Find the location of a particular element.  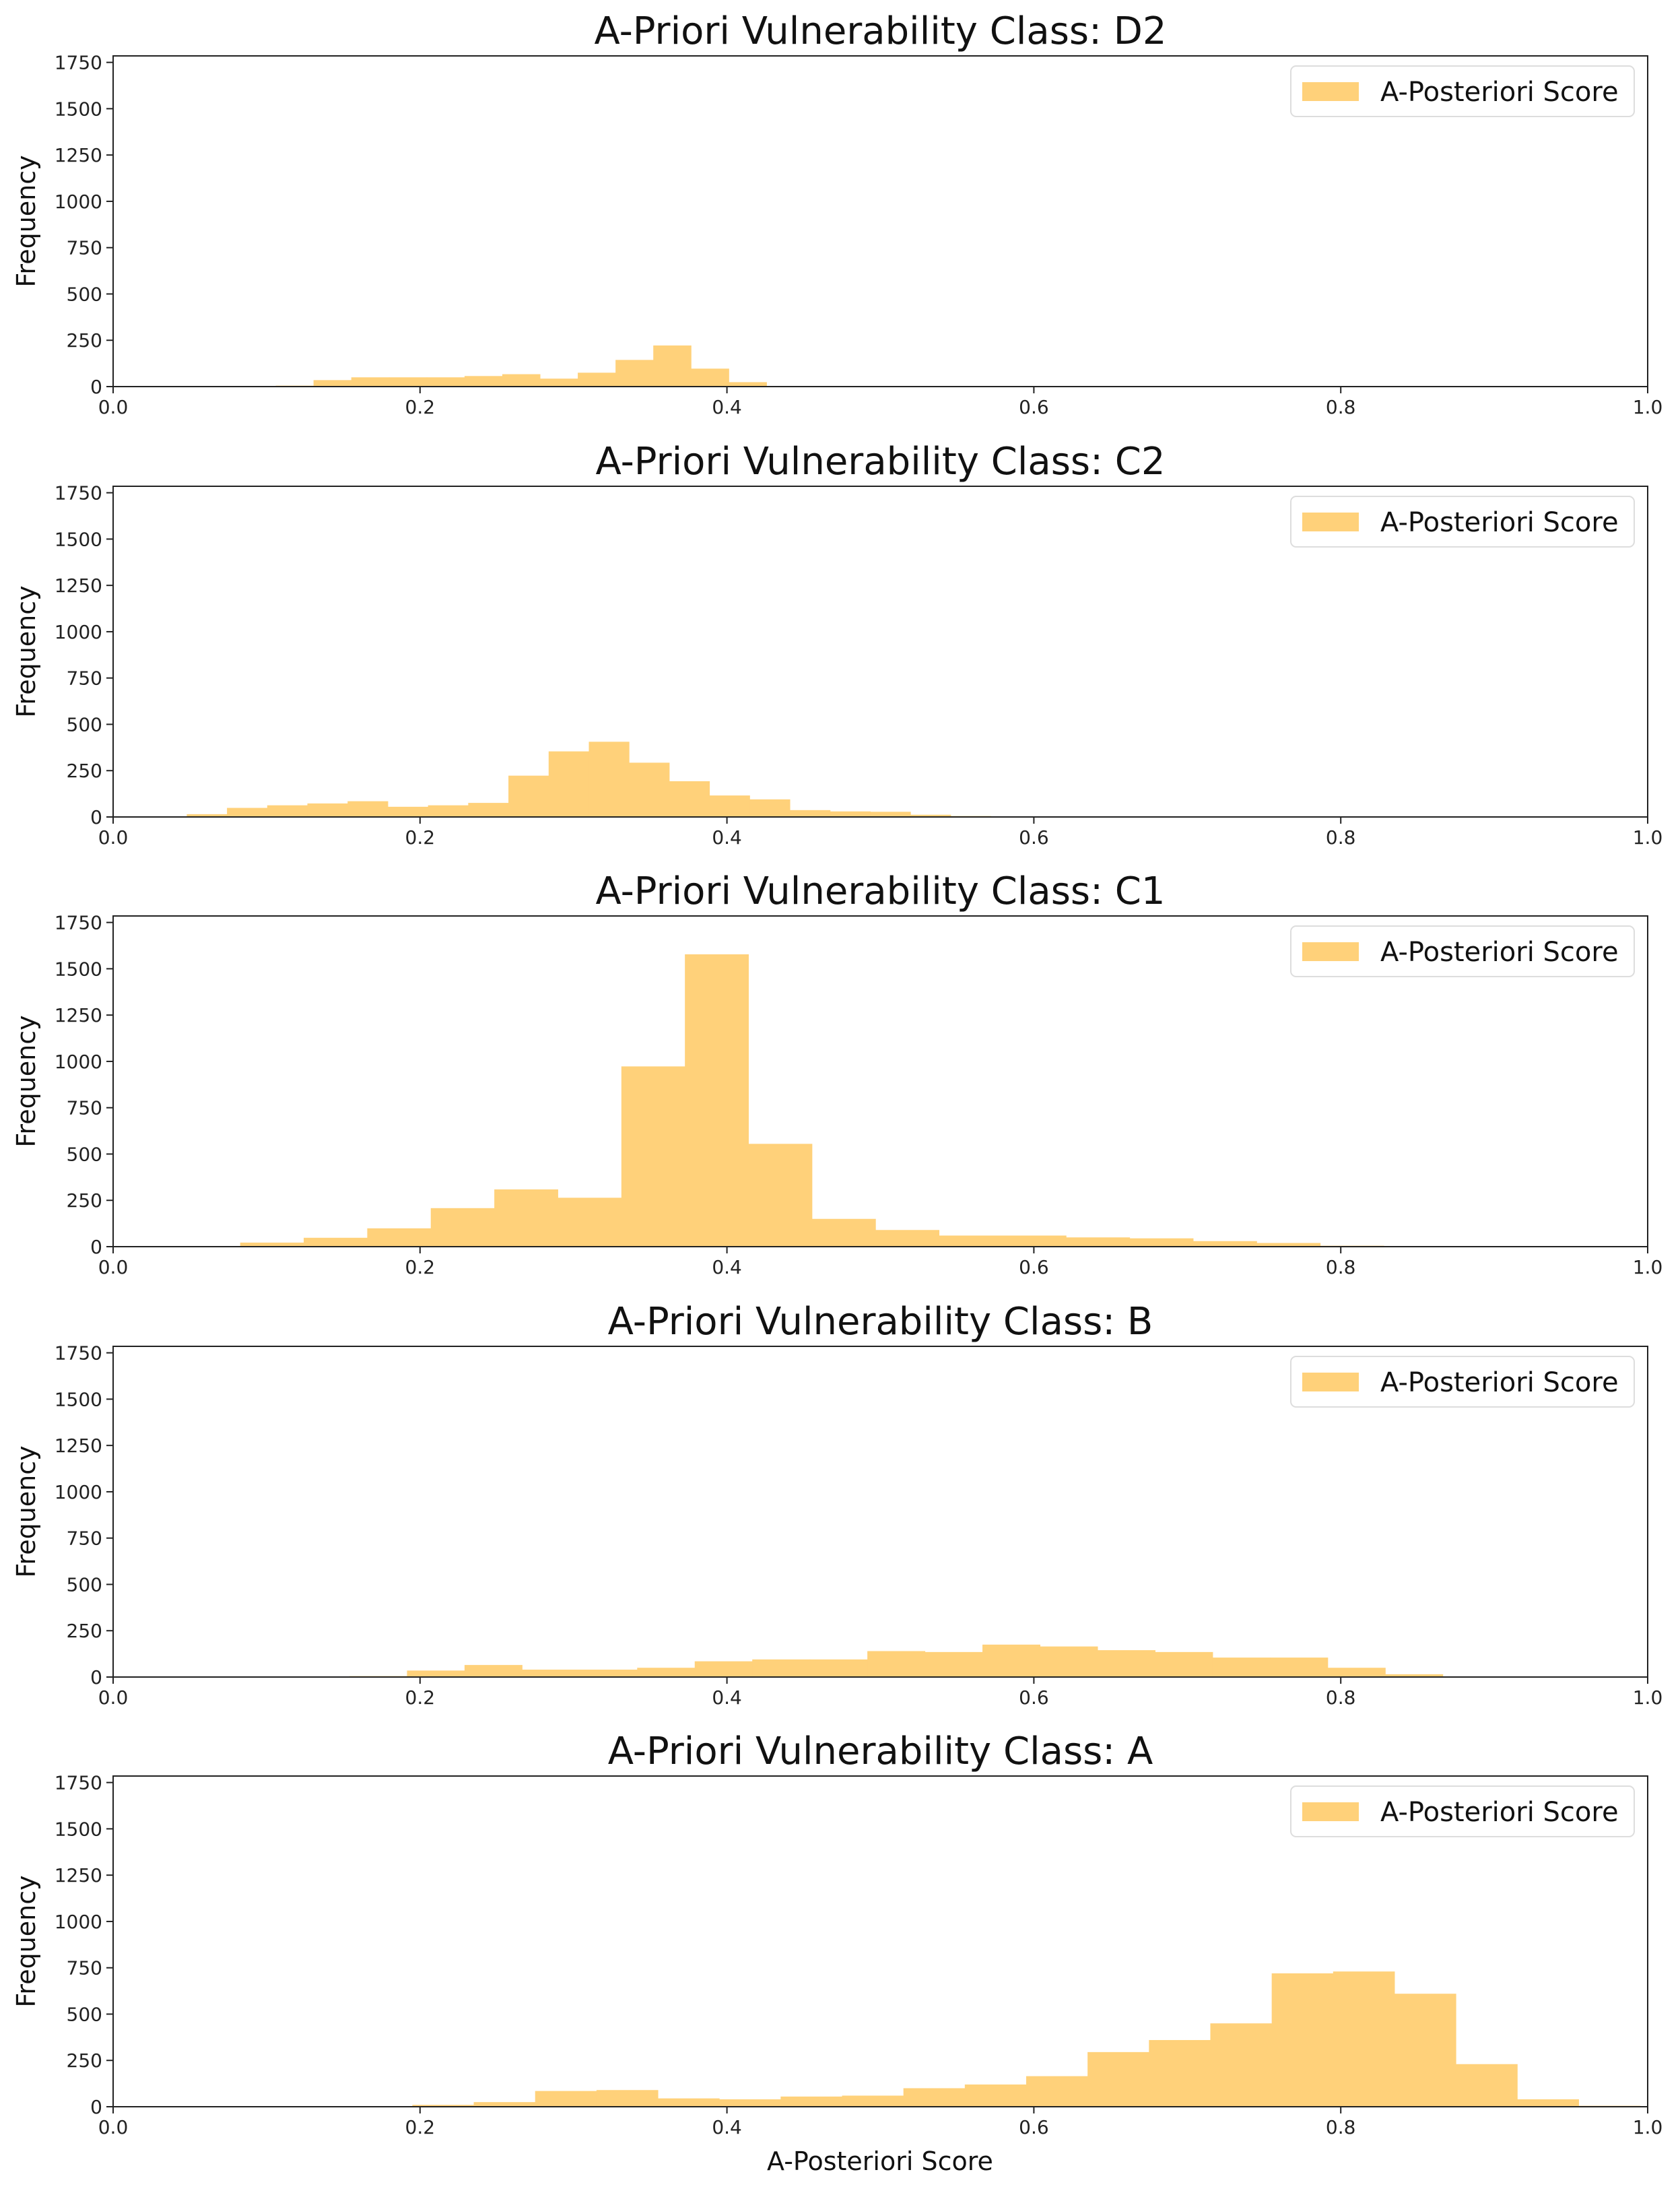

y-tick-label: 500 is located at coordinates (84, 294).